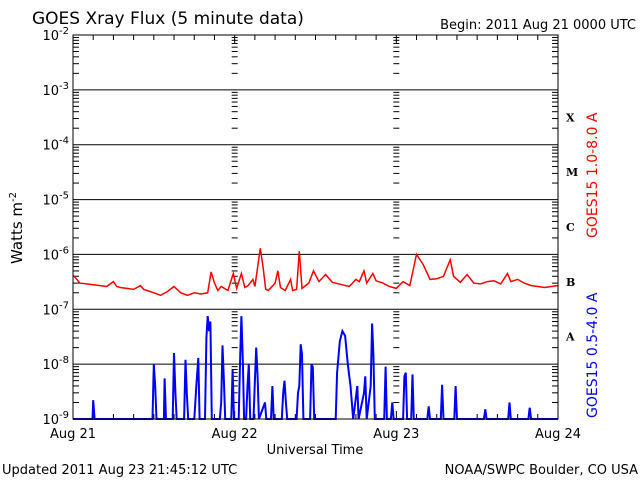  I want to click on x-tick-label: Aug 24, so click(558, 434).